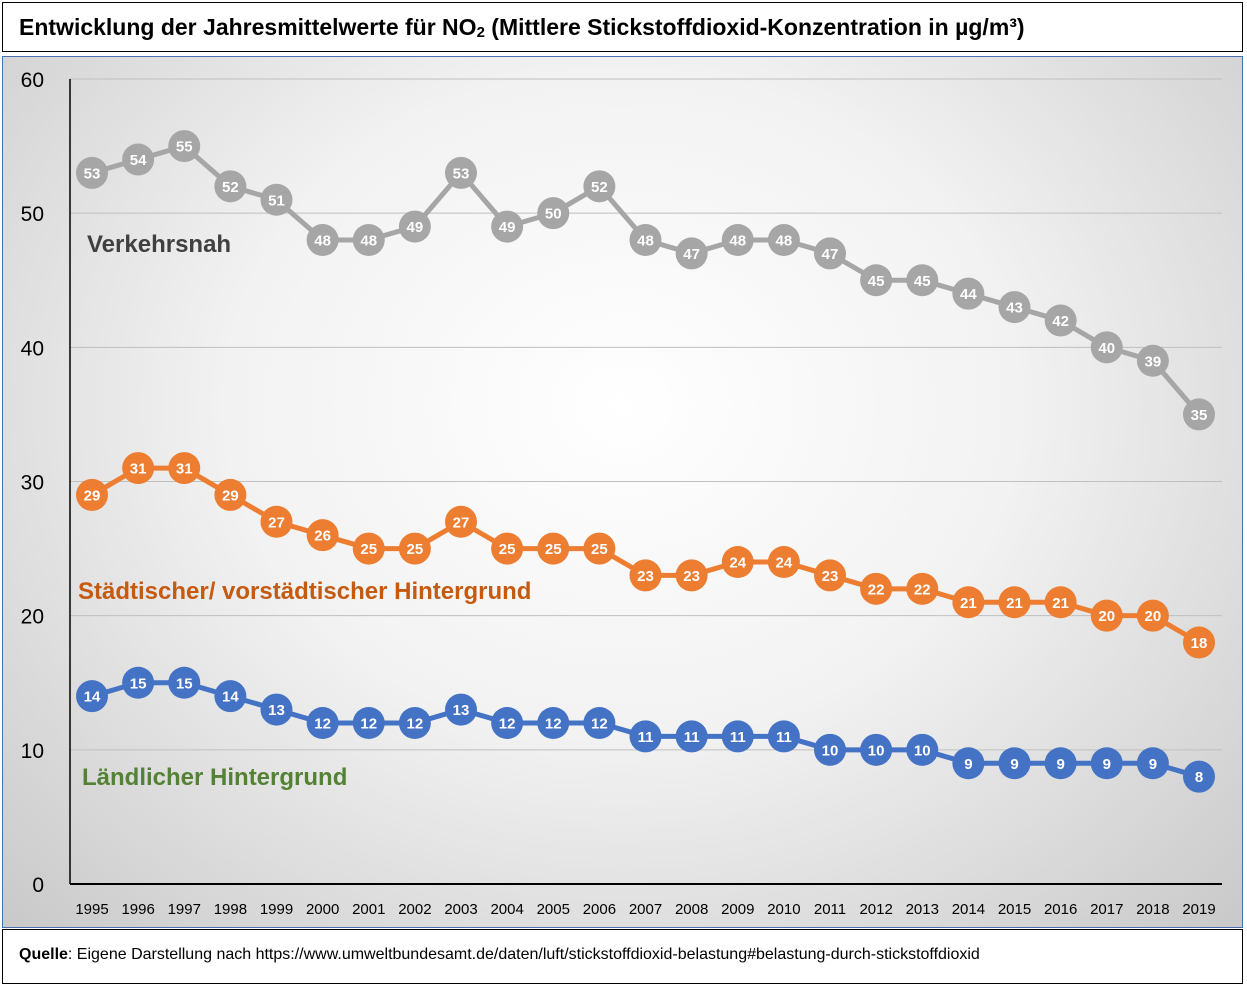 The image size is (1247, 987). Describe the element at coordinates (32, 214) in the screenshot. I see `y-tick-label: 50` at that location.